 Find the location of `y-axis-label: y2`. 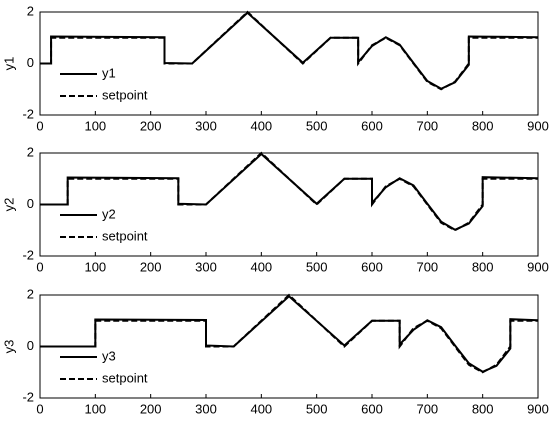

y-axis-label: y2 is located at coordinates (8, 205).